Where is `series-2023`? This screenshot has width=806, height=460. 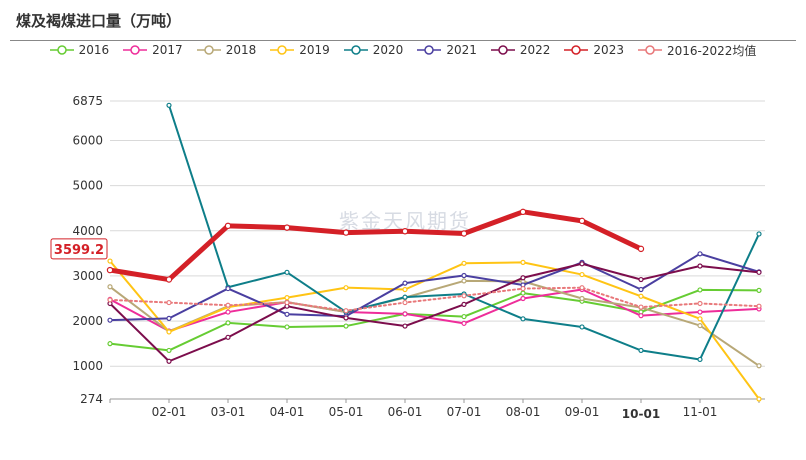 series-2023 is located at coordinates (375, 245).